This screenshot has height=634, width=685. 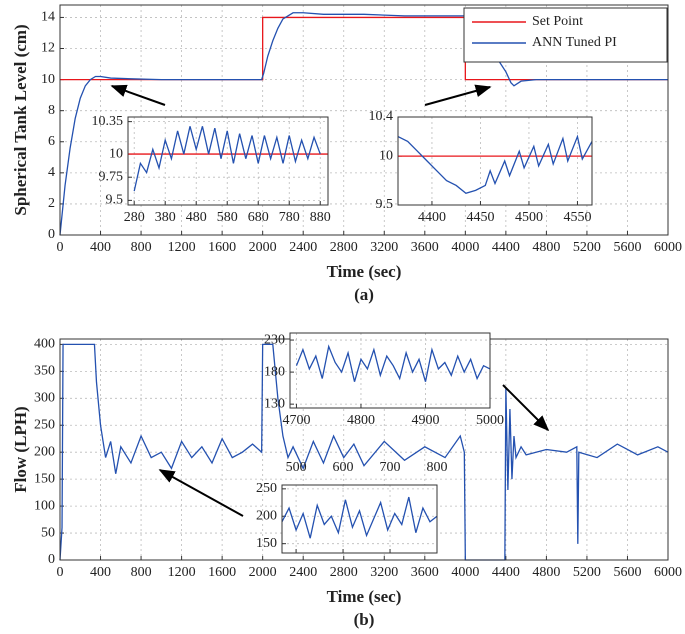 I want to click on y-tick-label: 8, so click(x=51, y=110).